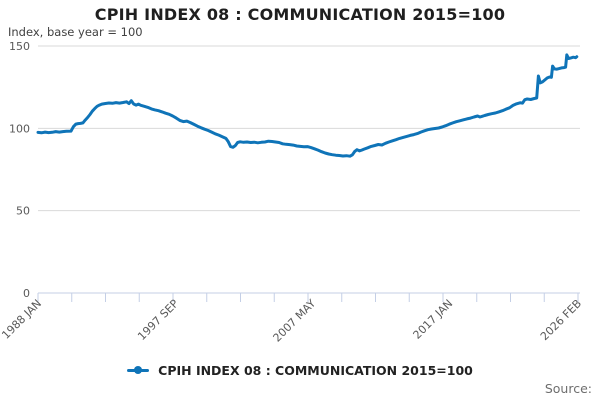 This screenshot has height=400, width=600. I want to click on y-tick-label: 0, so click(26, 293).